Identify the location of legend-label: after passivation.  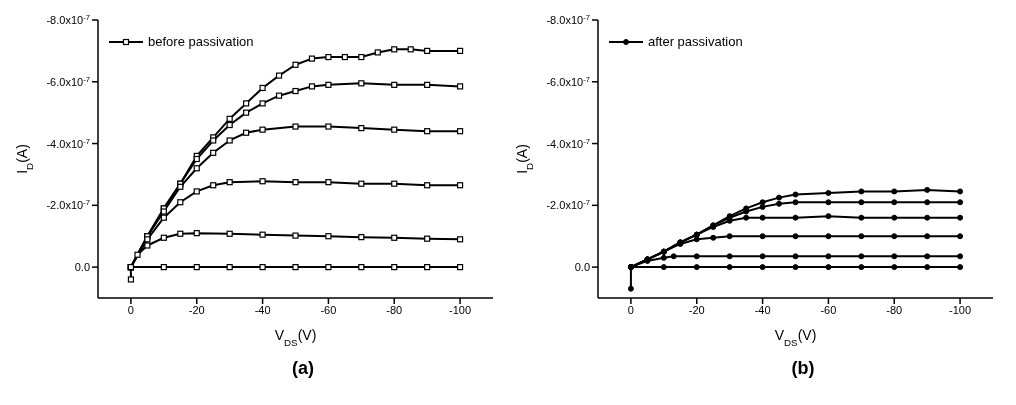
(695, 41).